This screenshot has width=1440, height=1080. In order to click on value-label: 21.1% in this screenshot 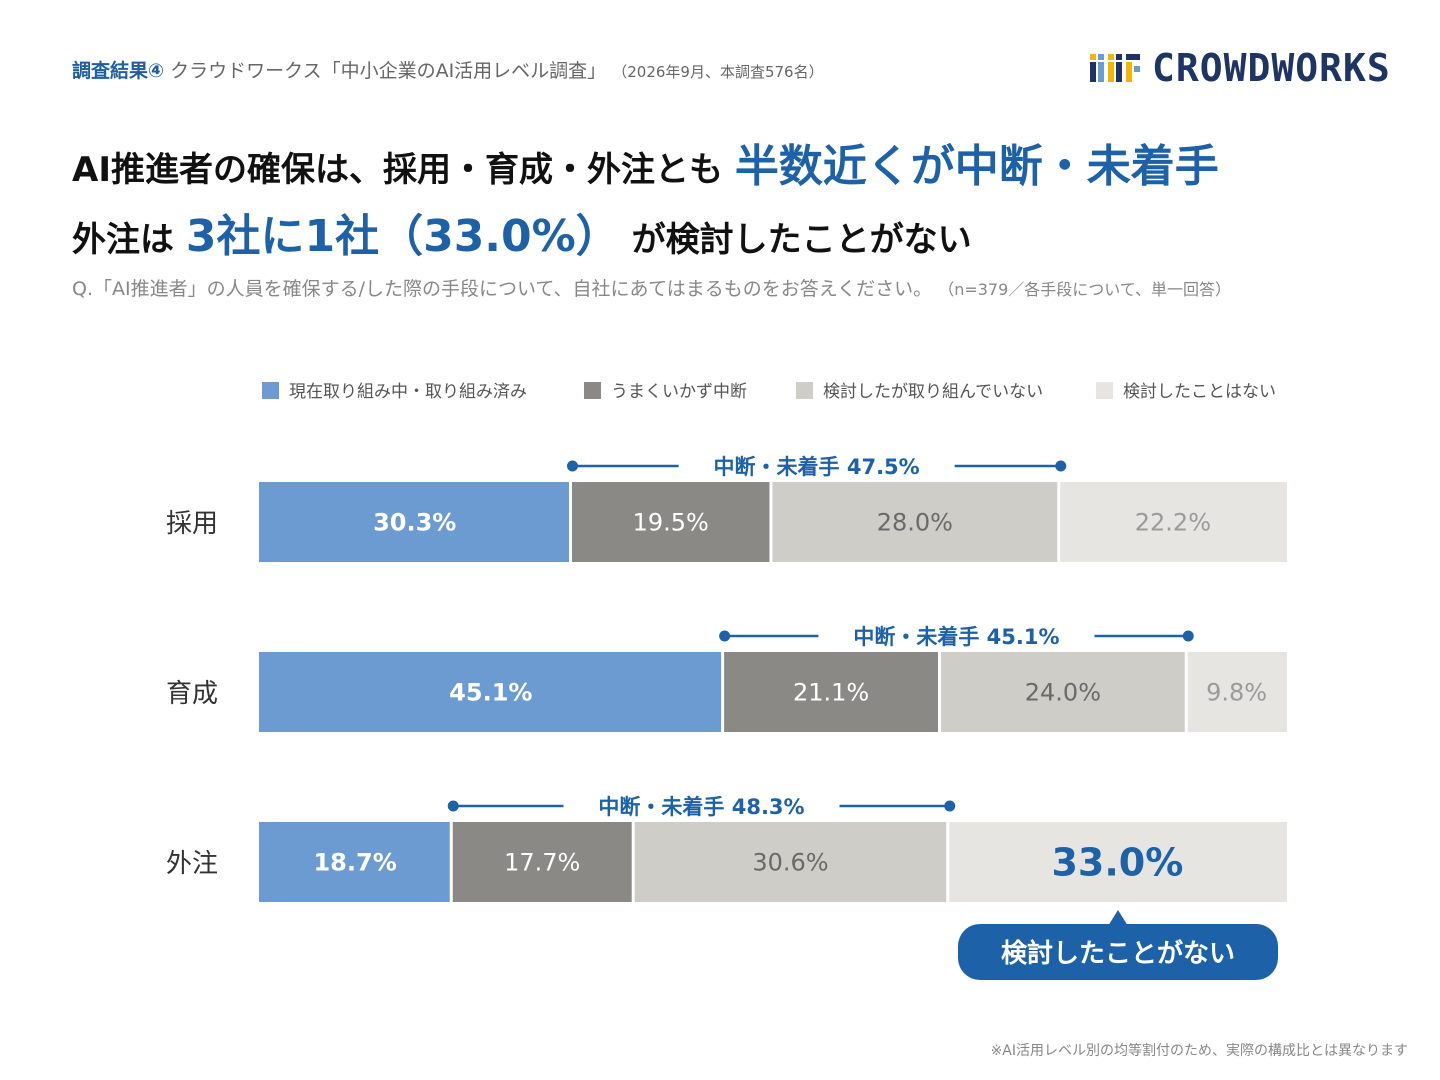, I will do `click(831, 693)`.